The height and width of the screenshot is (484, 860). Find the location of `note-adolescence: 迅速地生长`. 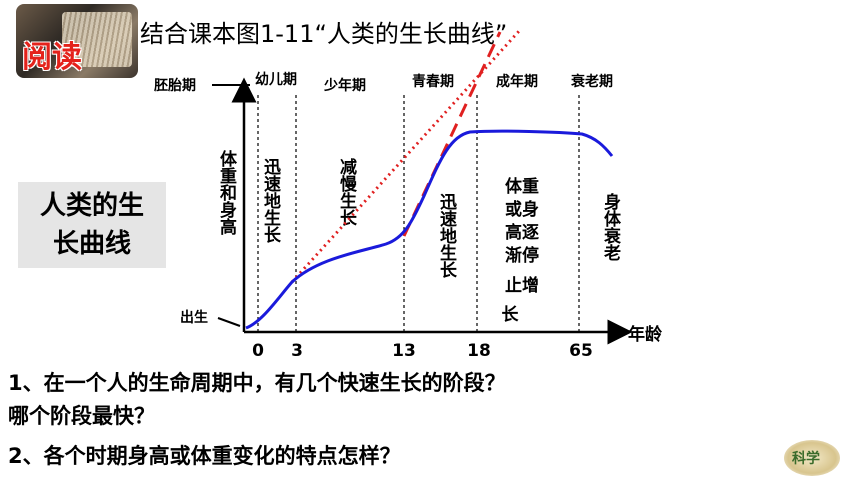

note-adolescence: 迅速地生长 is located at coordinates (446, 236).